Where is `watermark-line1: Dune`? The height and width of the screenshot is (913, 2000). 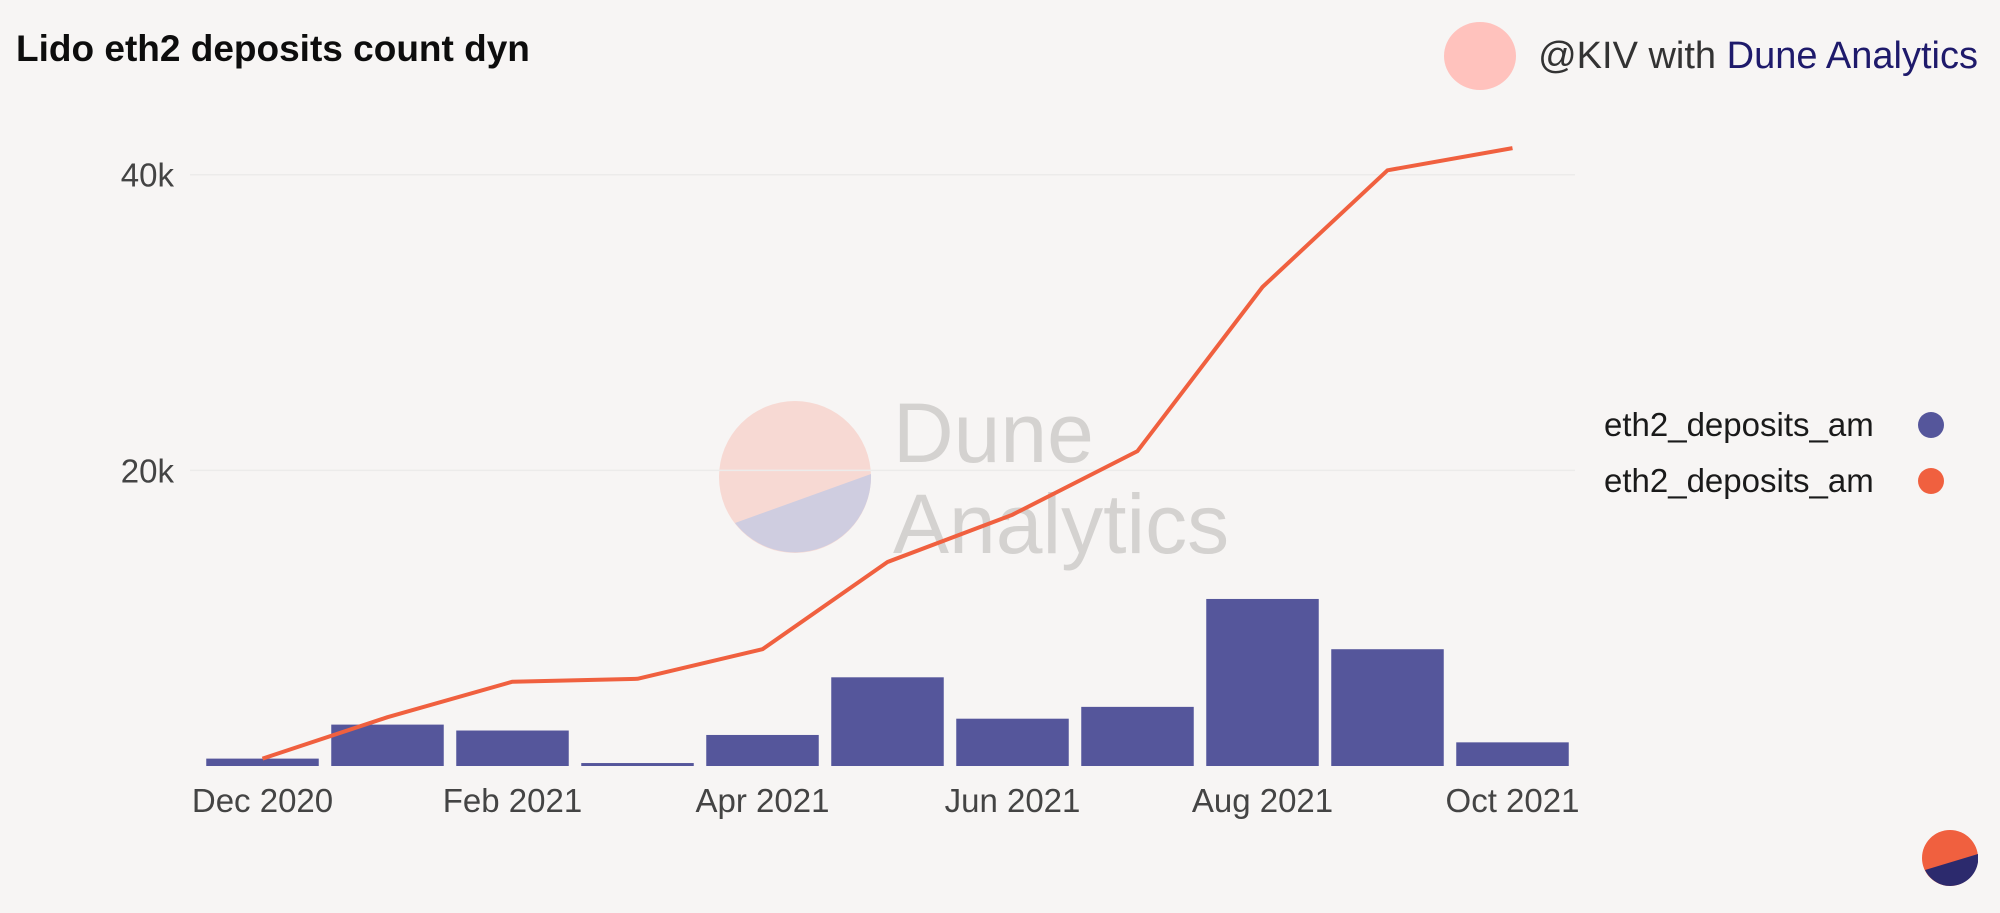 watermark-line1: Dune is located at coordinates (993, 433).